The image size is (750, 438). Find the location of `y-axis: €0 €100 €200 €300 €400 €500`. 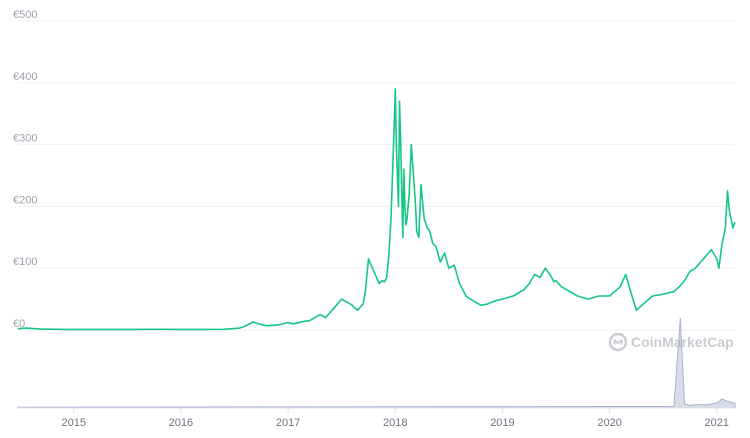

y-axis: €0 €100 €200 €300 €400 €500 is located at coordinates (25, 169).